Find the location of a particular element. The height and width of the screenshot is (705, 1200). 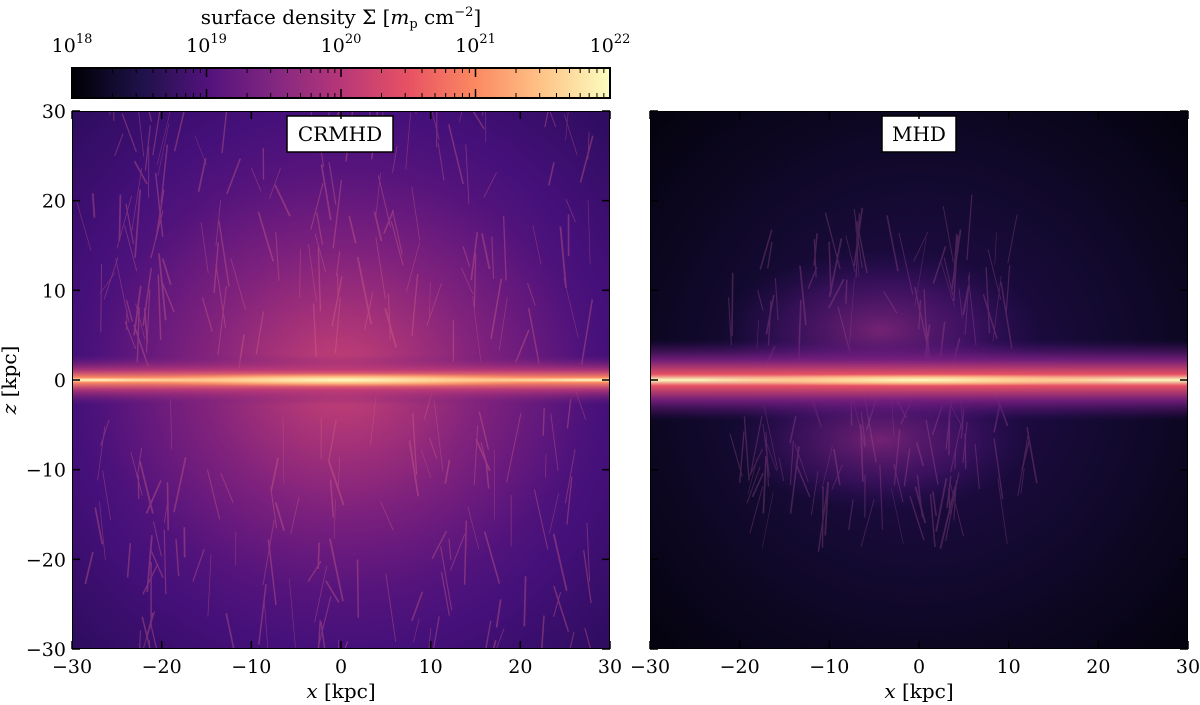

y-tick-label: 10 is located at coordinates (54, 291).